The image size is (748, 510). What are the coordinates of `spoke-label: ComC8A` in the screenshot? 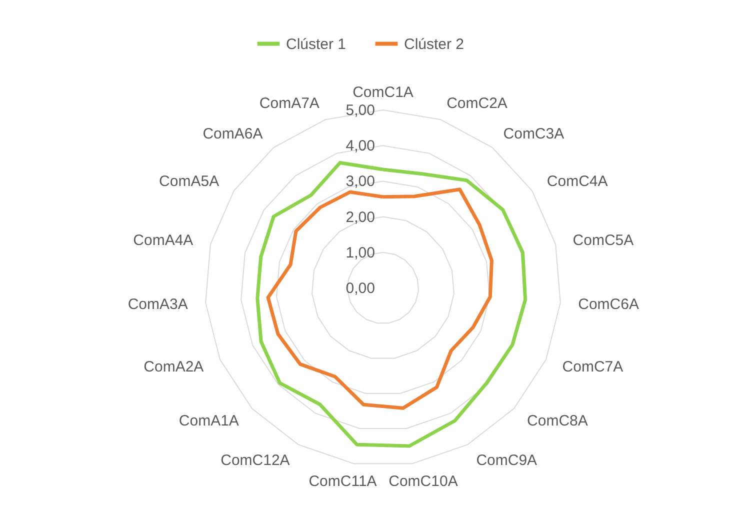 It's located at (557, 421).